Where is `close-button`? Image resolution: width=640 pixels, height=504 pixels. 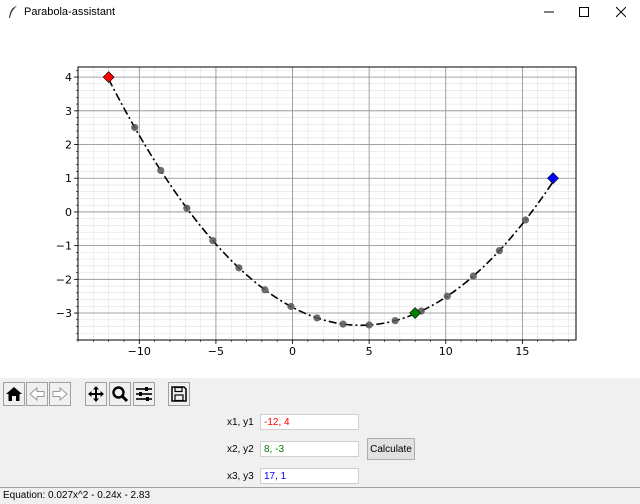
close-button is located at coordinates (621, 12).